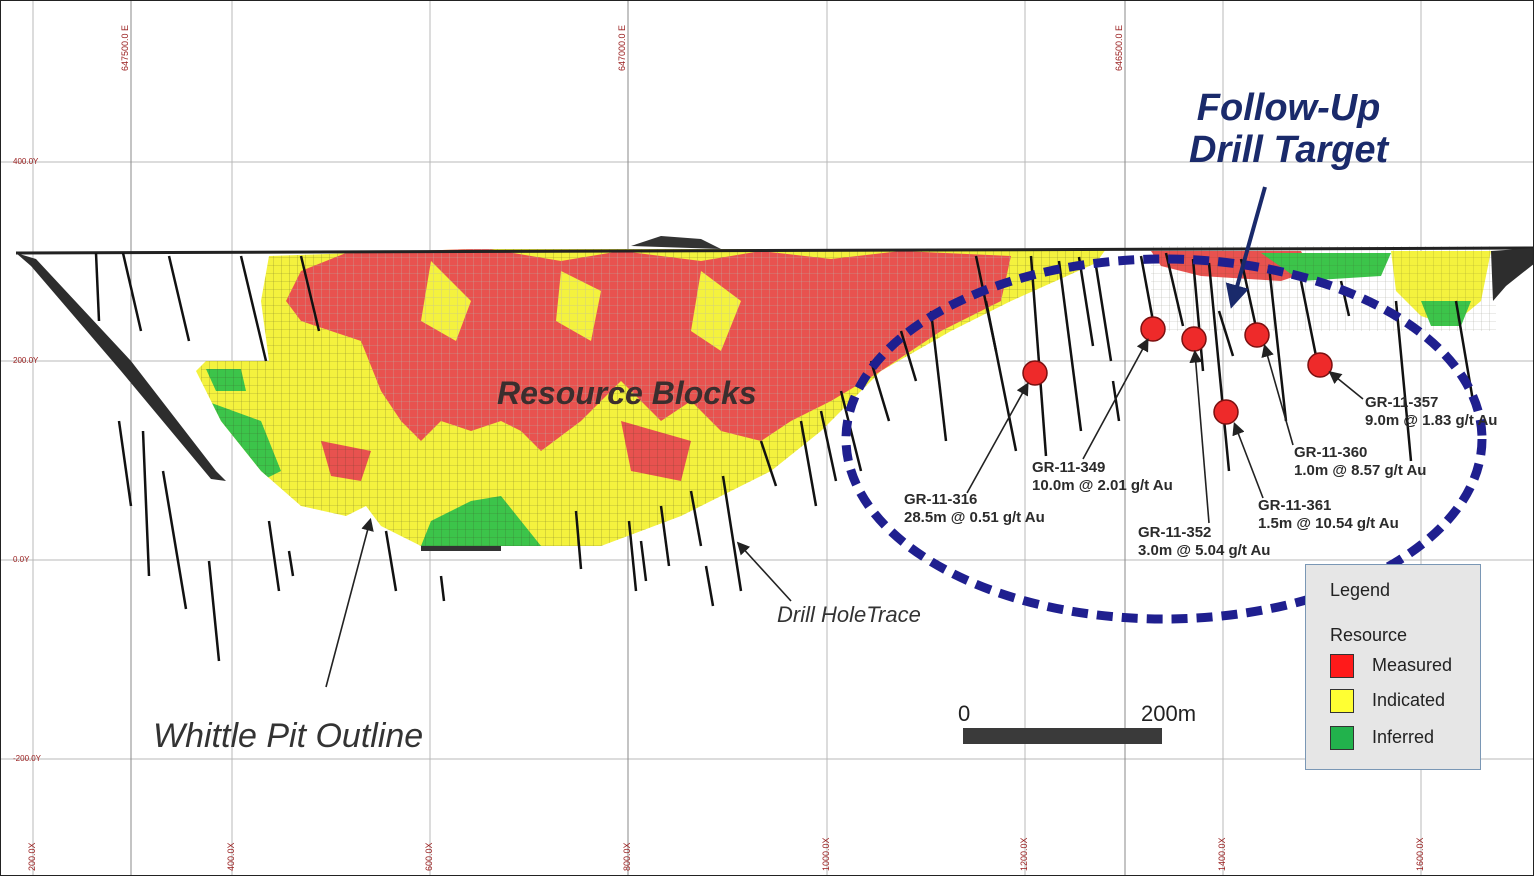  I want to click on grid-label-left: 0.0Y, so click(21, 559).